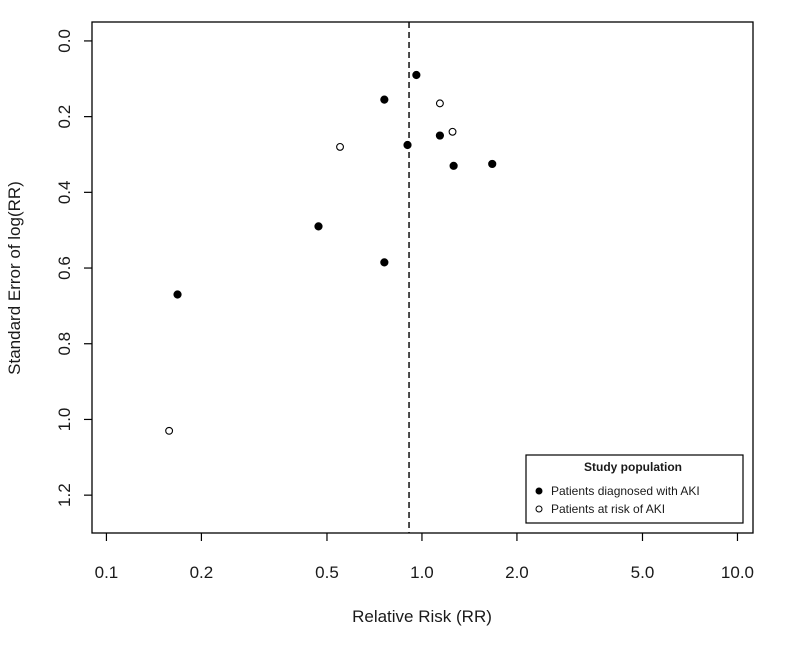 The width and height of the screenshot is (800, 650). What do you see at coordinates (539, 509) in the screenshot?
I see `legend-marker-at-risk` at bounding box center [539, 509].